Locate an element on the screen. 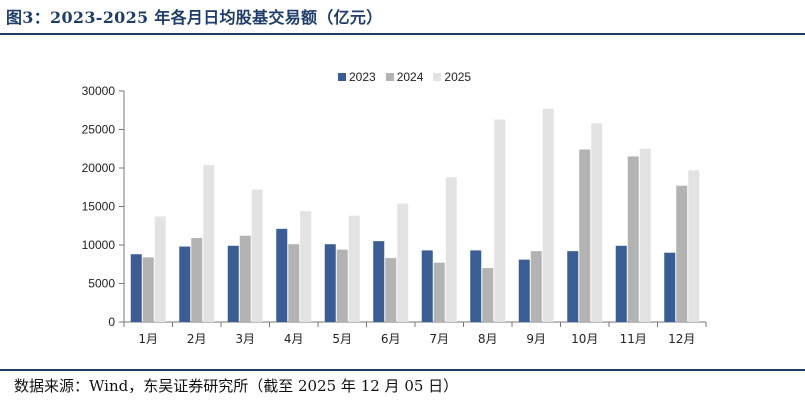 The width and height of the screenshot is (805, 403). legend-item-2023: 2023 is located at coordinates (357, 77).